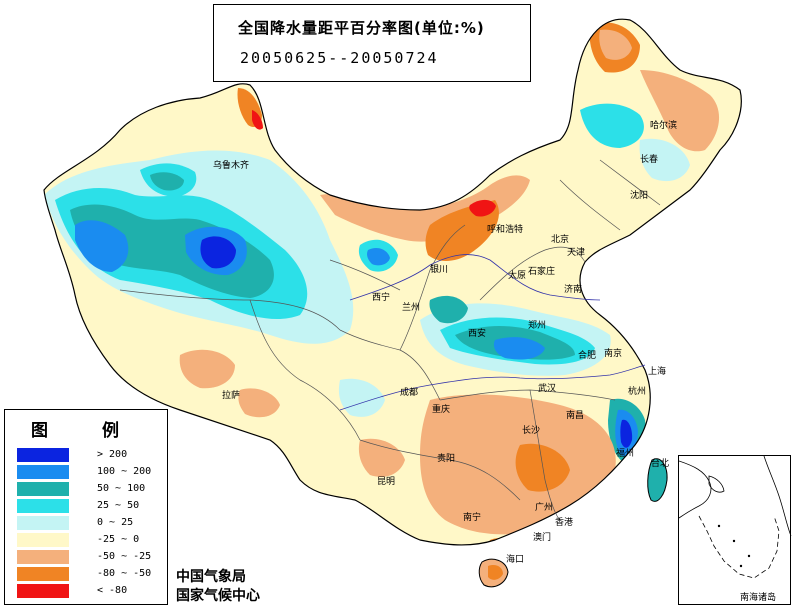 This screenshot has width=795, height=610. What do you see at coordinates (92, 574) in the screenshot?
I see `legend-item: -80 ~ -50` at bounding box center [92, 574].